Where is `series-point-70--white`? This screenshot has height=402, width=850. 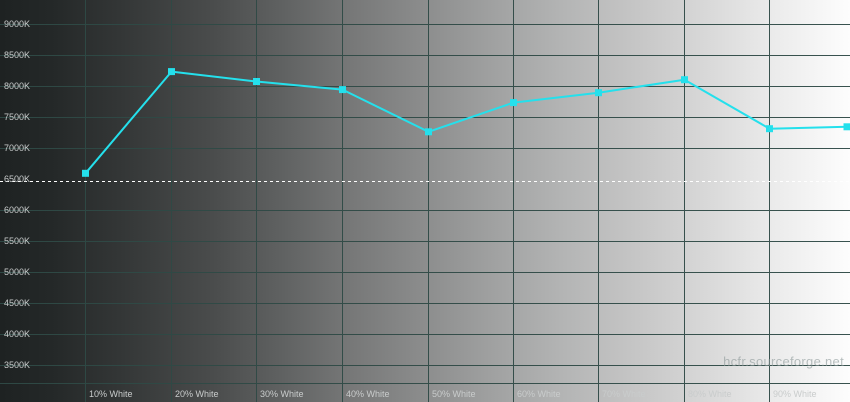 series-point-70--white is located at coordinates (598, 93).